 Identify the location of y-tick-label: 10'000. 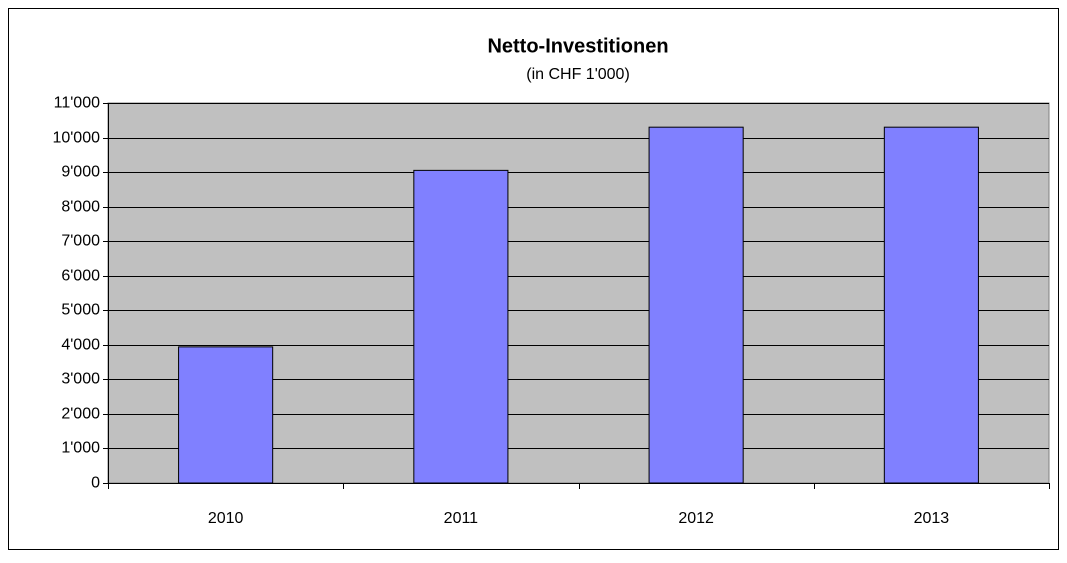
(76, 138).